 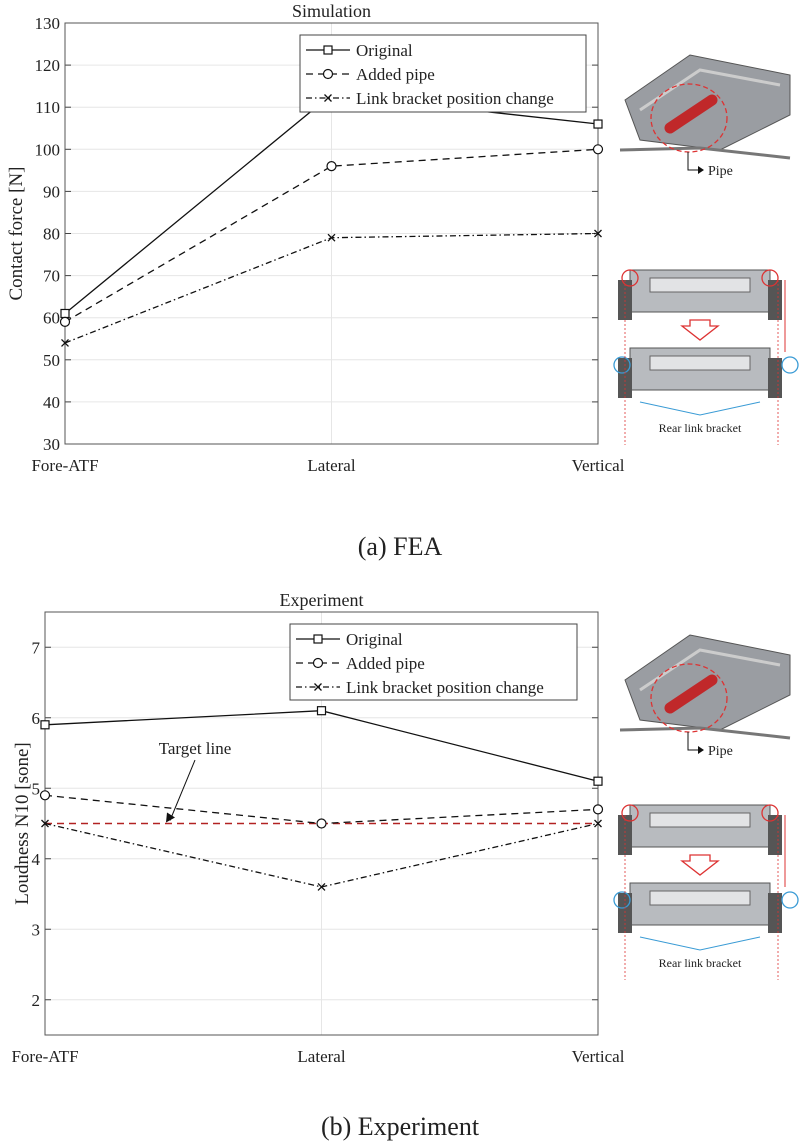 I want to click on y-tick-label: 4, so click(x=36, y=859).